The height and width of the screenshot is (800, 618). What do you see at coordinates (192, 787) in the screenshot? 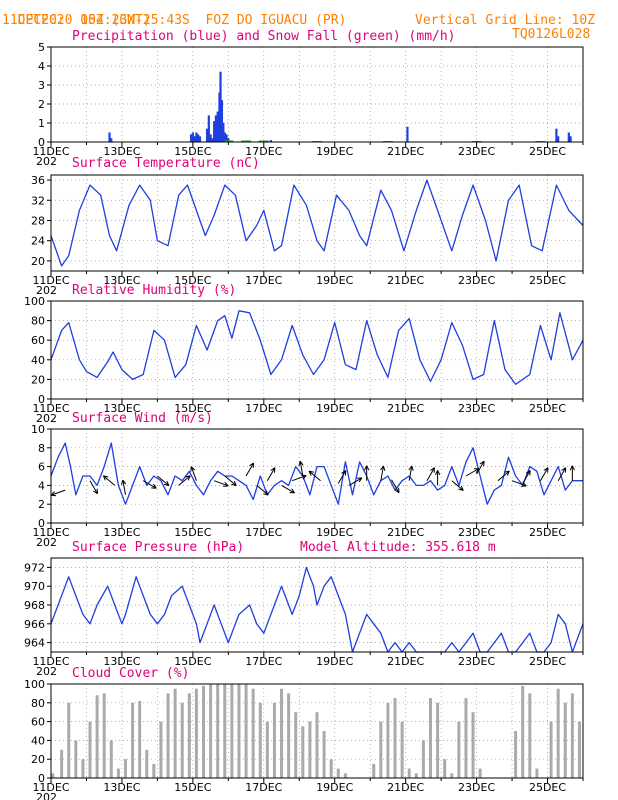
I see `cloud-xtick-label: 15DEC` at bounding box center [192, 787].